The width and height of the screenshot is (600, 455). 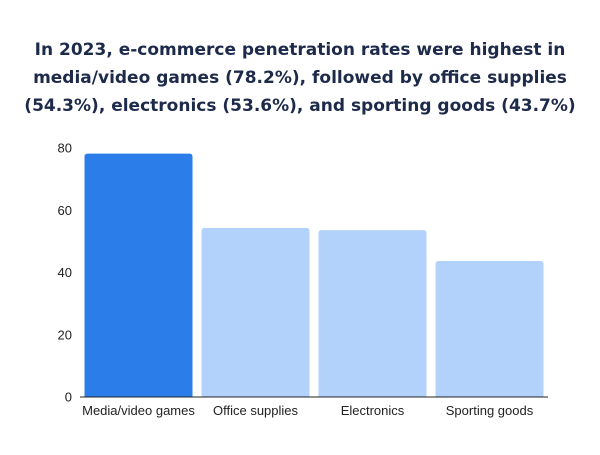 I want to click on y-tick-label: 60, so click(x=65, y=210).